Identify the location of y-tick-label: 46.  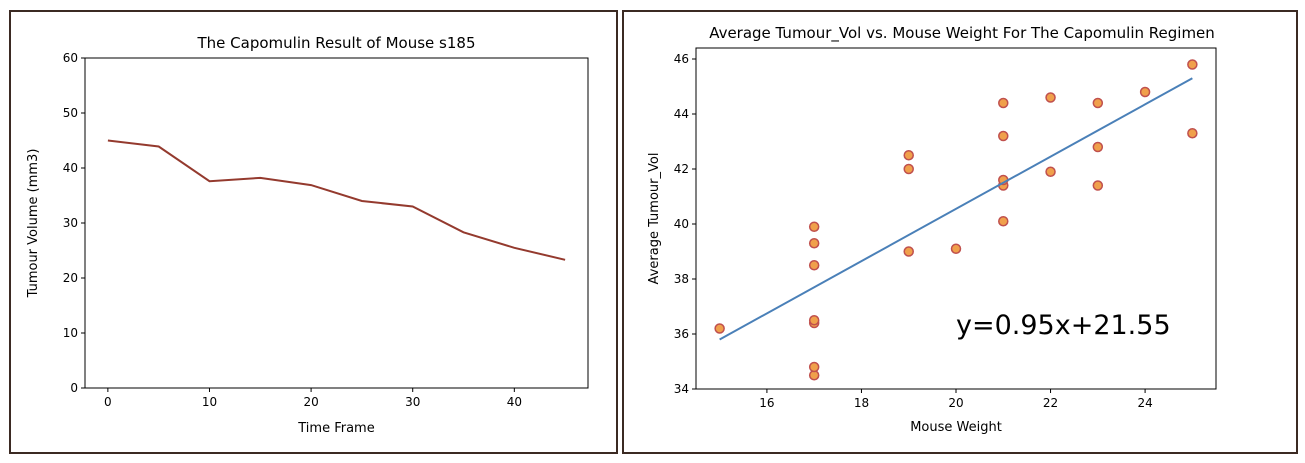
(681, 59).